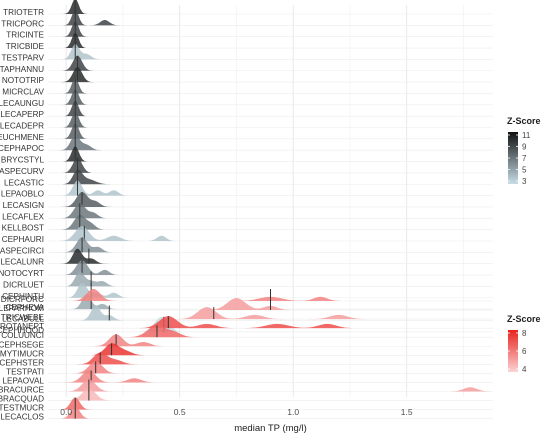  Describe the element at coordinates (25, 46) in the screenshot. I see `y-label-tricbide: TRICBIDE` at that location.